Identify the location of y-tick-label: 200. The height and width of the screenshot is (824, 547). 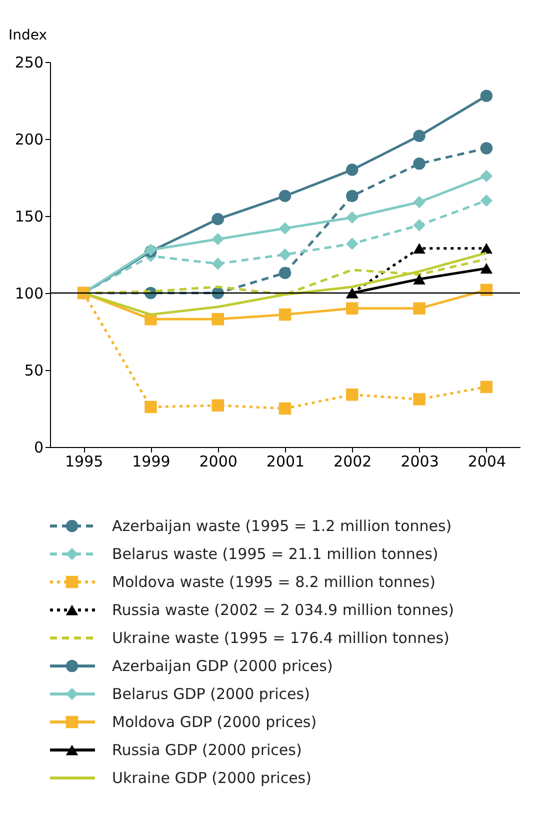
(29, 139).